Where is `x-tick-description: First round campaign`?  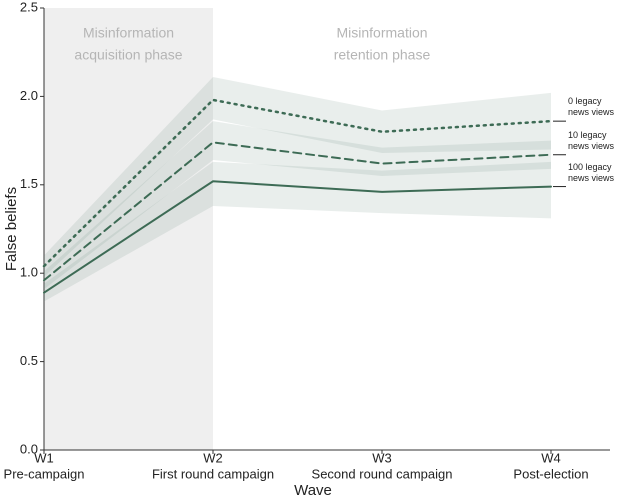
x-tick-description: First round campaign is located at coordinates (213, 473).